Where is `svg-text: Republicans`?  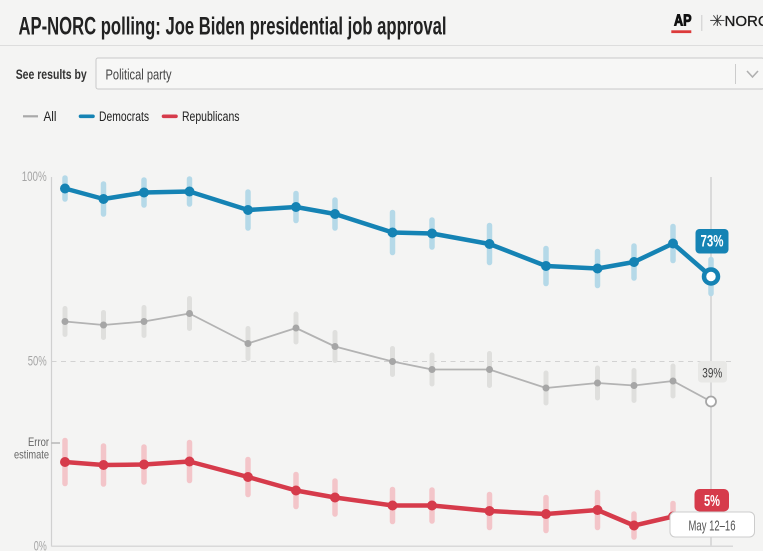
svg-text: Republicans is located at coordinates (211, 116).